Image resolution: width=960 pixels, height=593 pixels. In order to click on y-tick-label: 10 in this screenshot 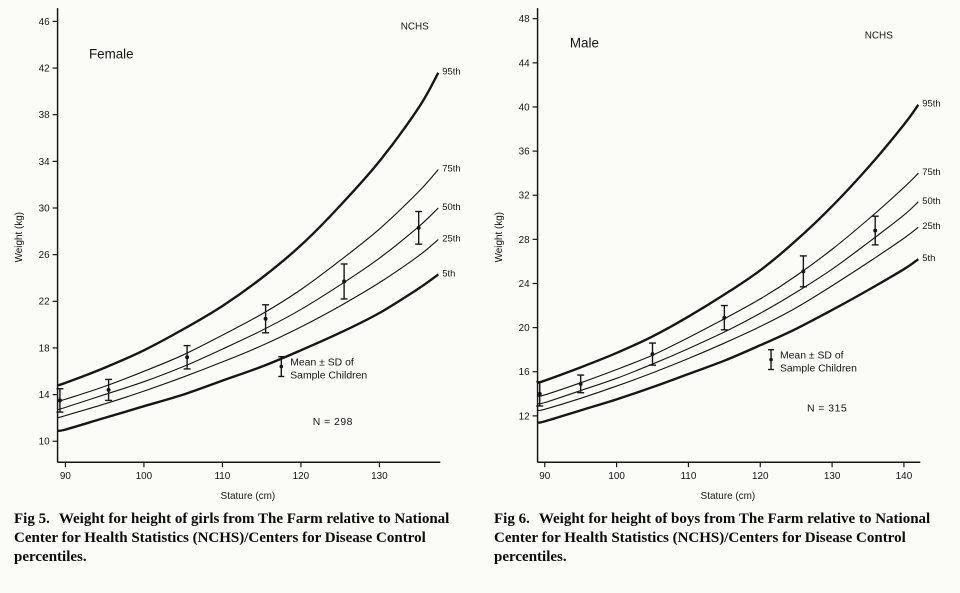, I will do `click(45, 442)`.